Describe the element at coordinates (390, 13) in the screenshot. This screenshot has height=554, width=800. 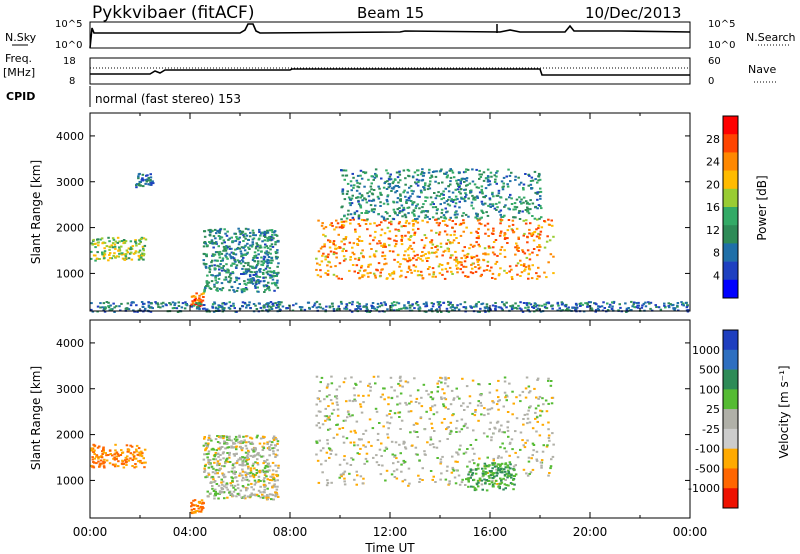
I see `beam-label: Beam 15` at that location.